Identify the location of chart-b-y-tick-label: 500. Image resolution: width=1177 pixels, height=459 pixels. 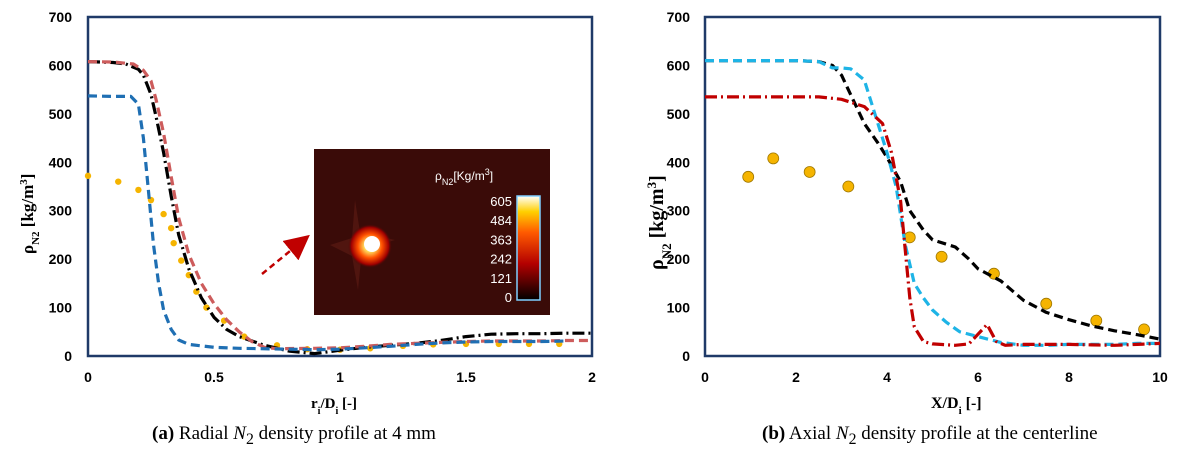
(679, 114).